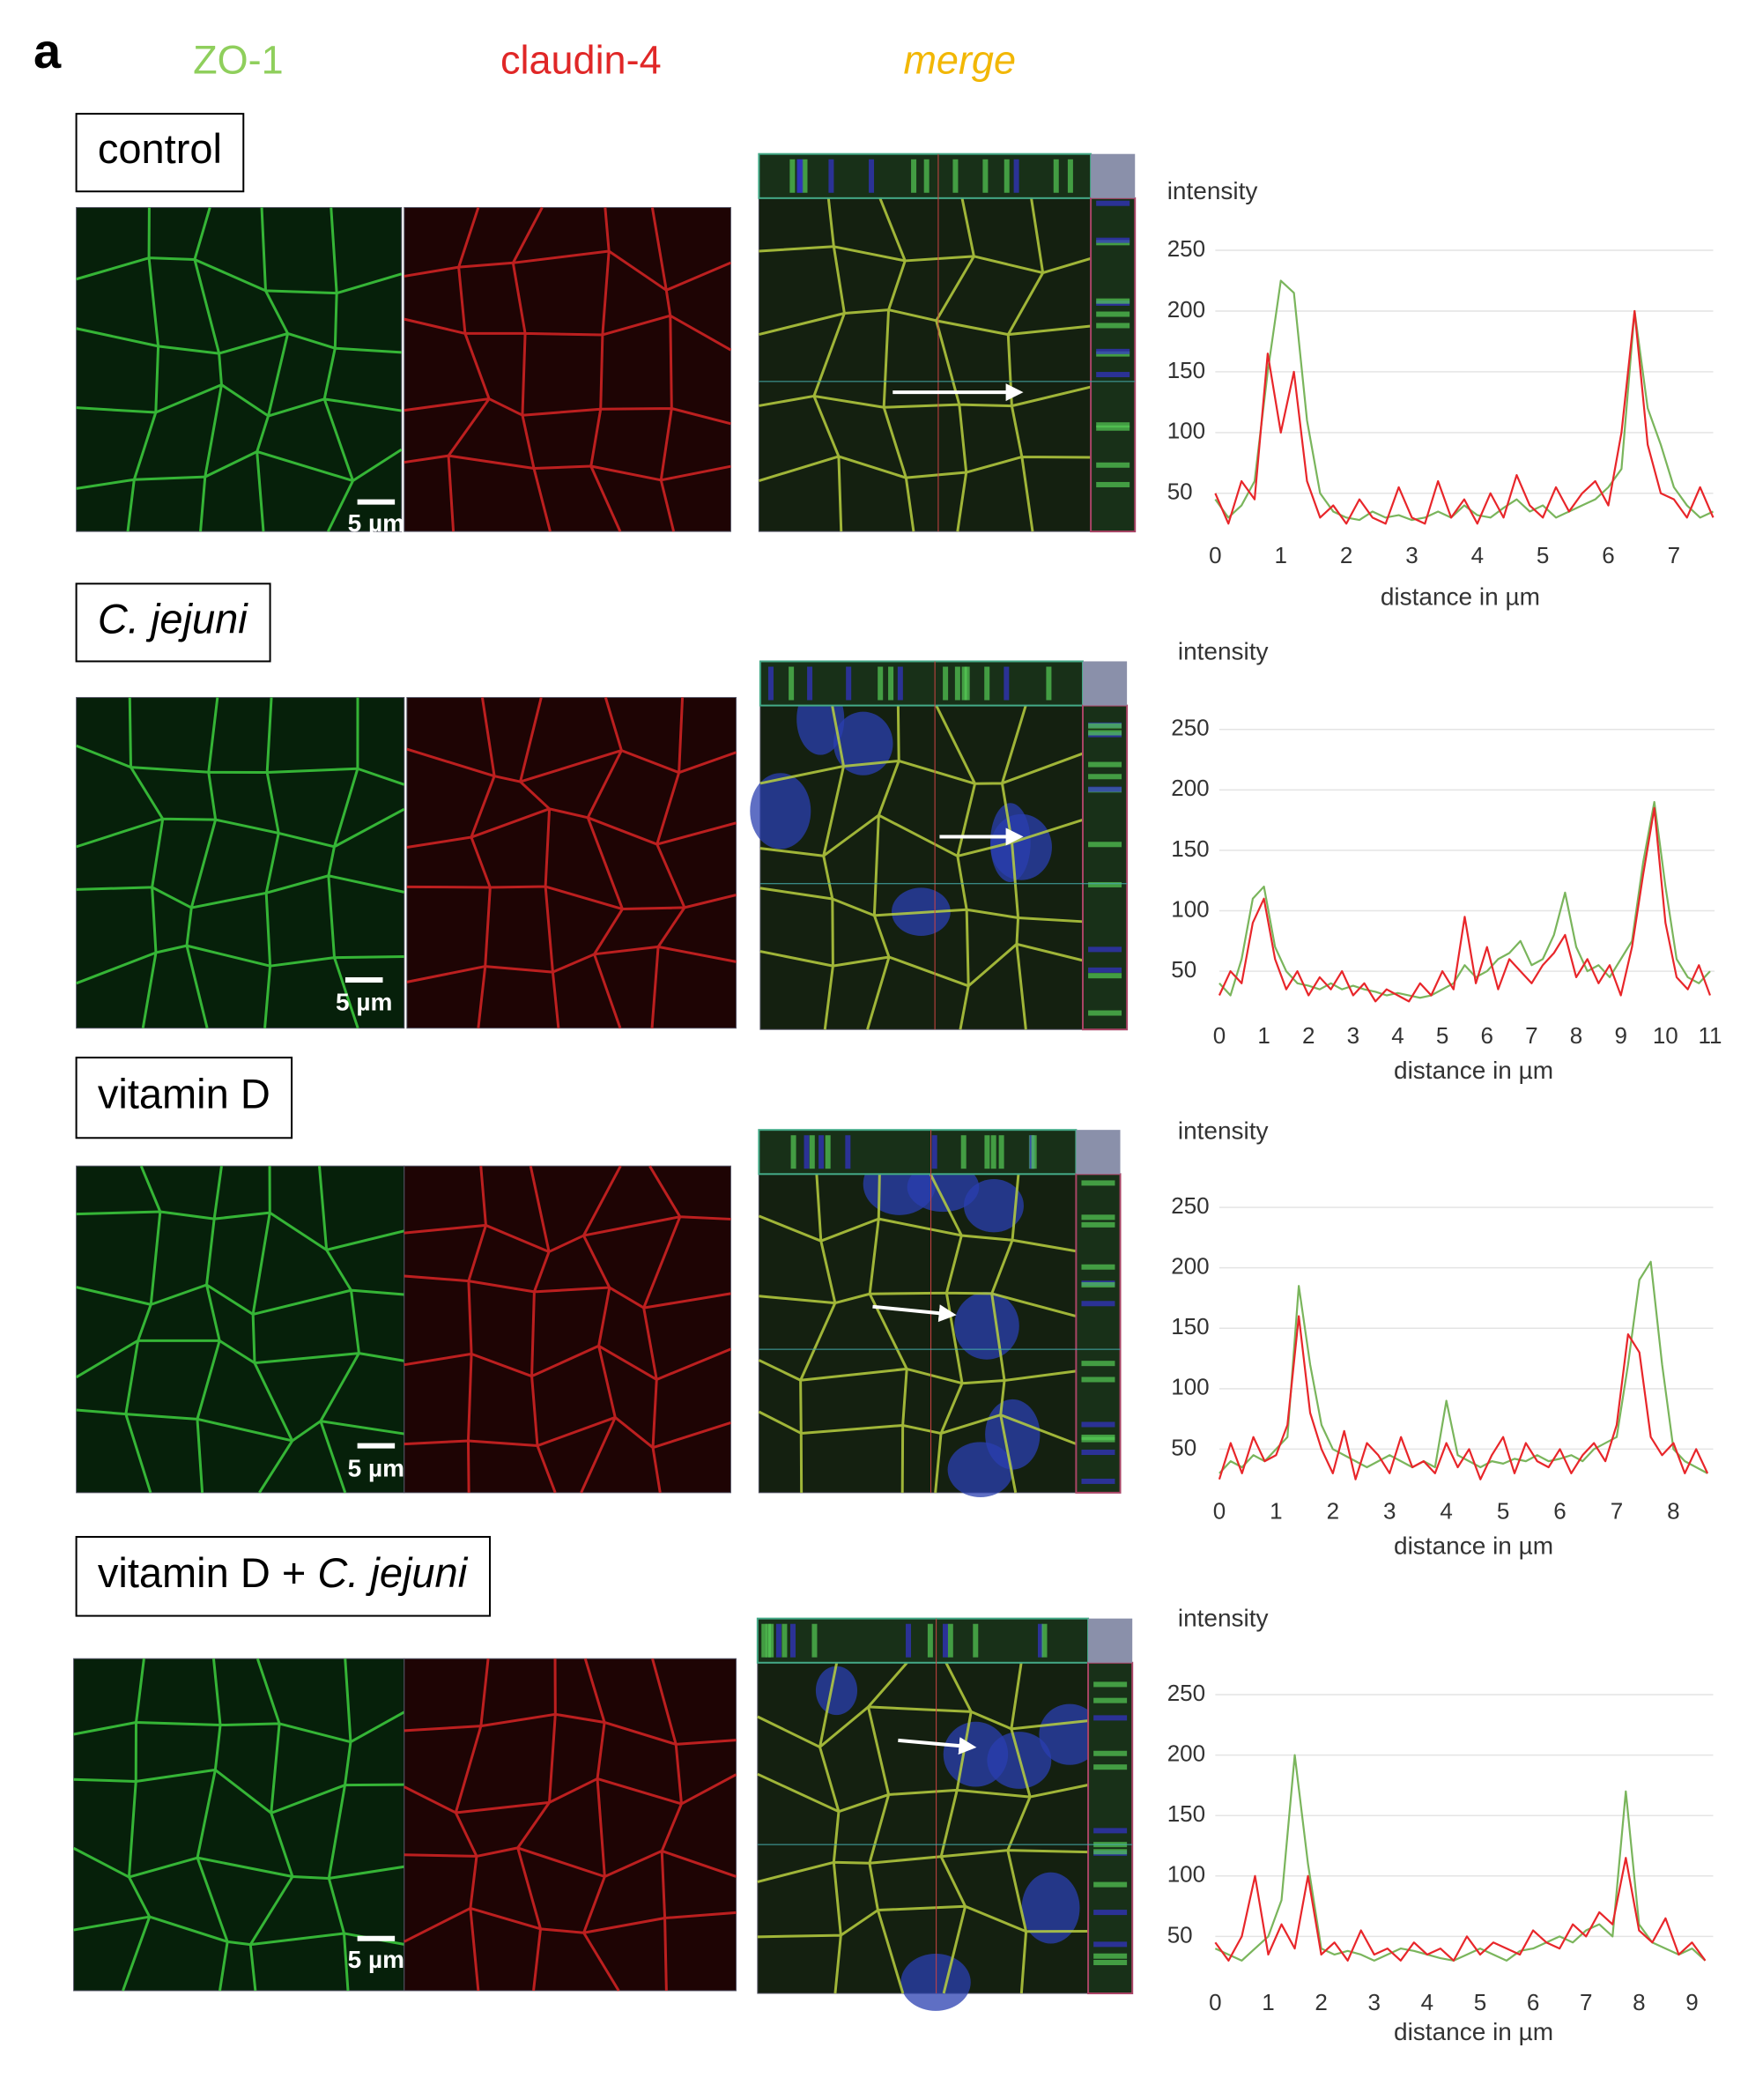 This screenshot has height=2100, width=1748. What do you see at coordinates (1620, 1035) in the screenshot?
I see `x-tick-label: 9` at bounding box center [1620, 1035].